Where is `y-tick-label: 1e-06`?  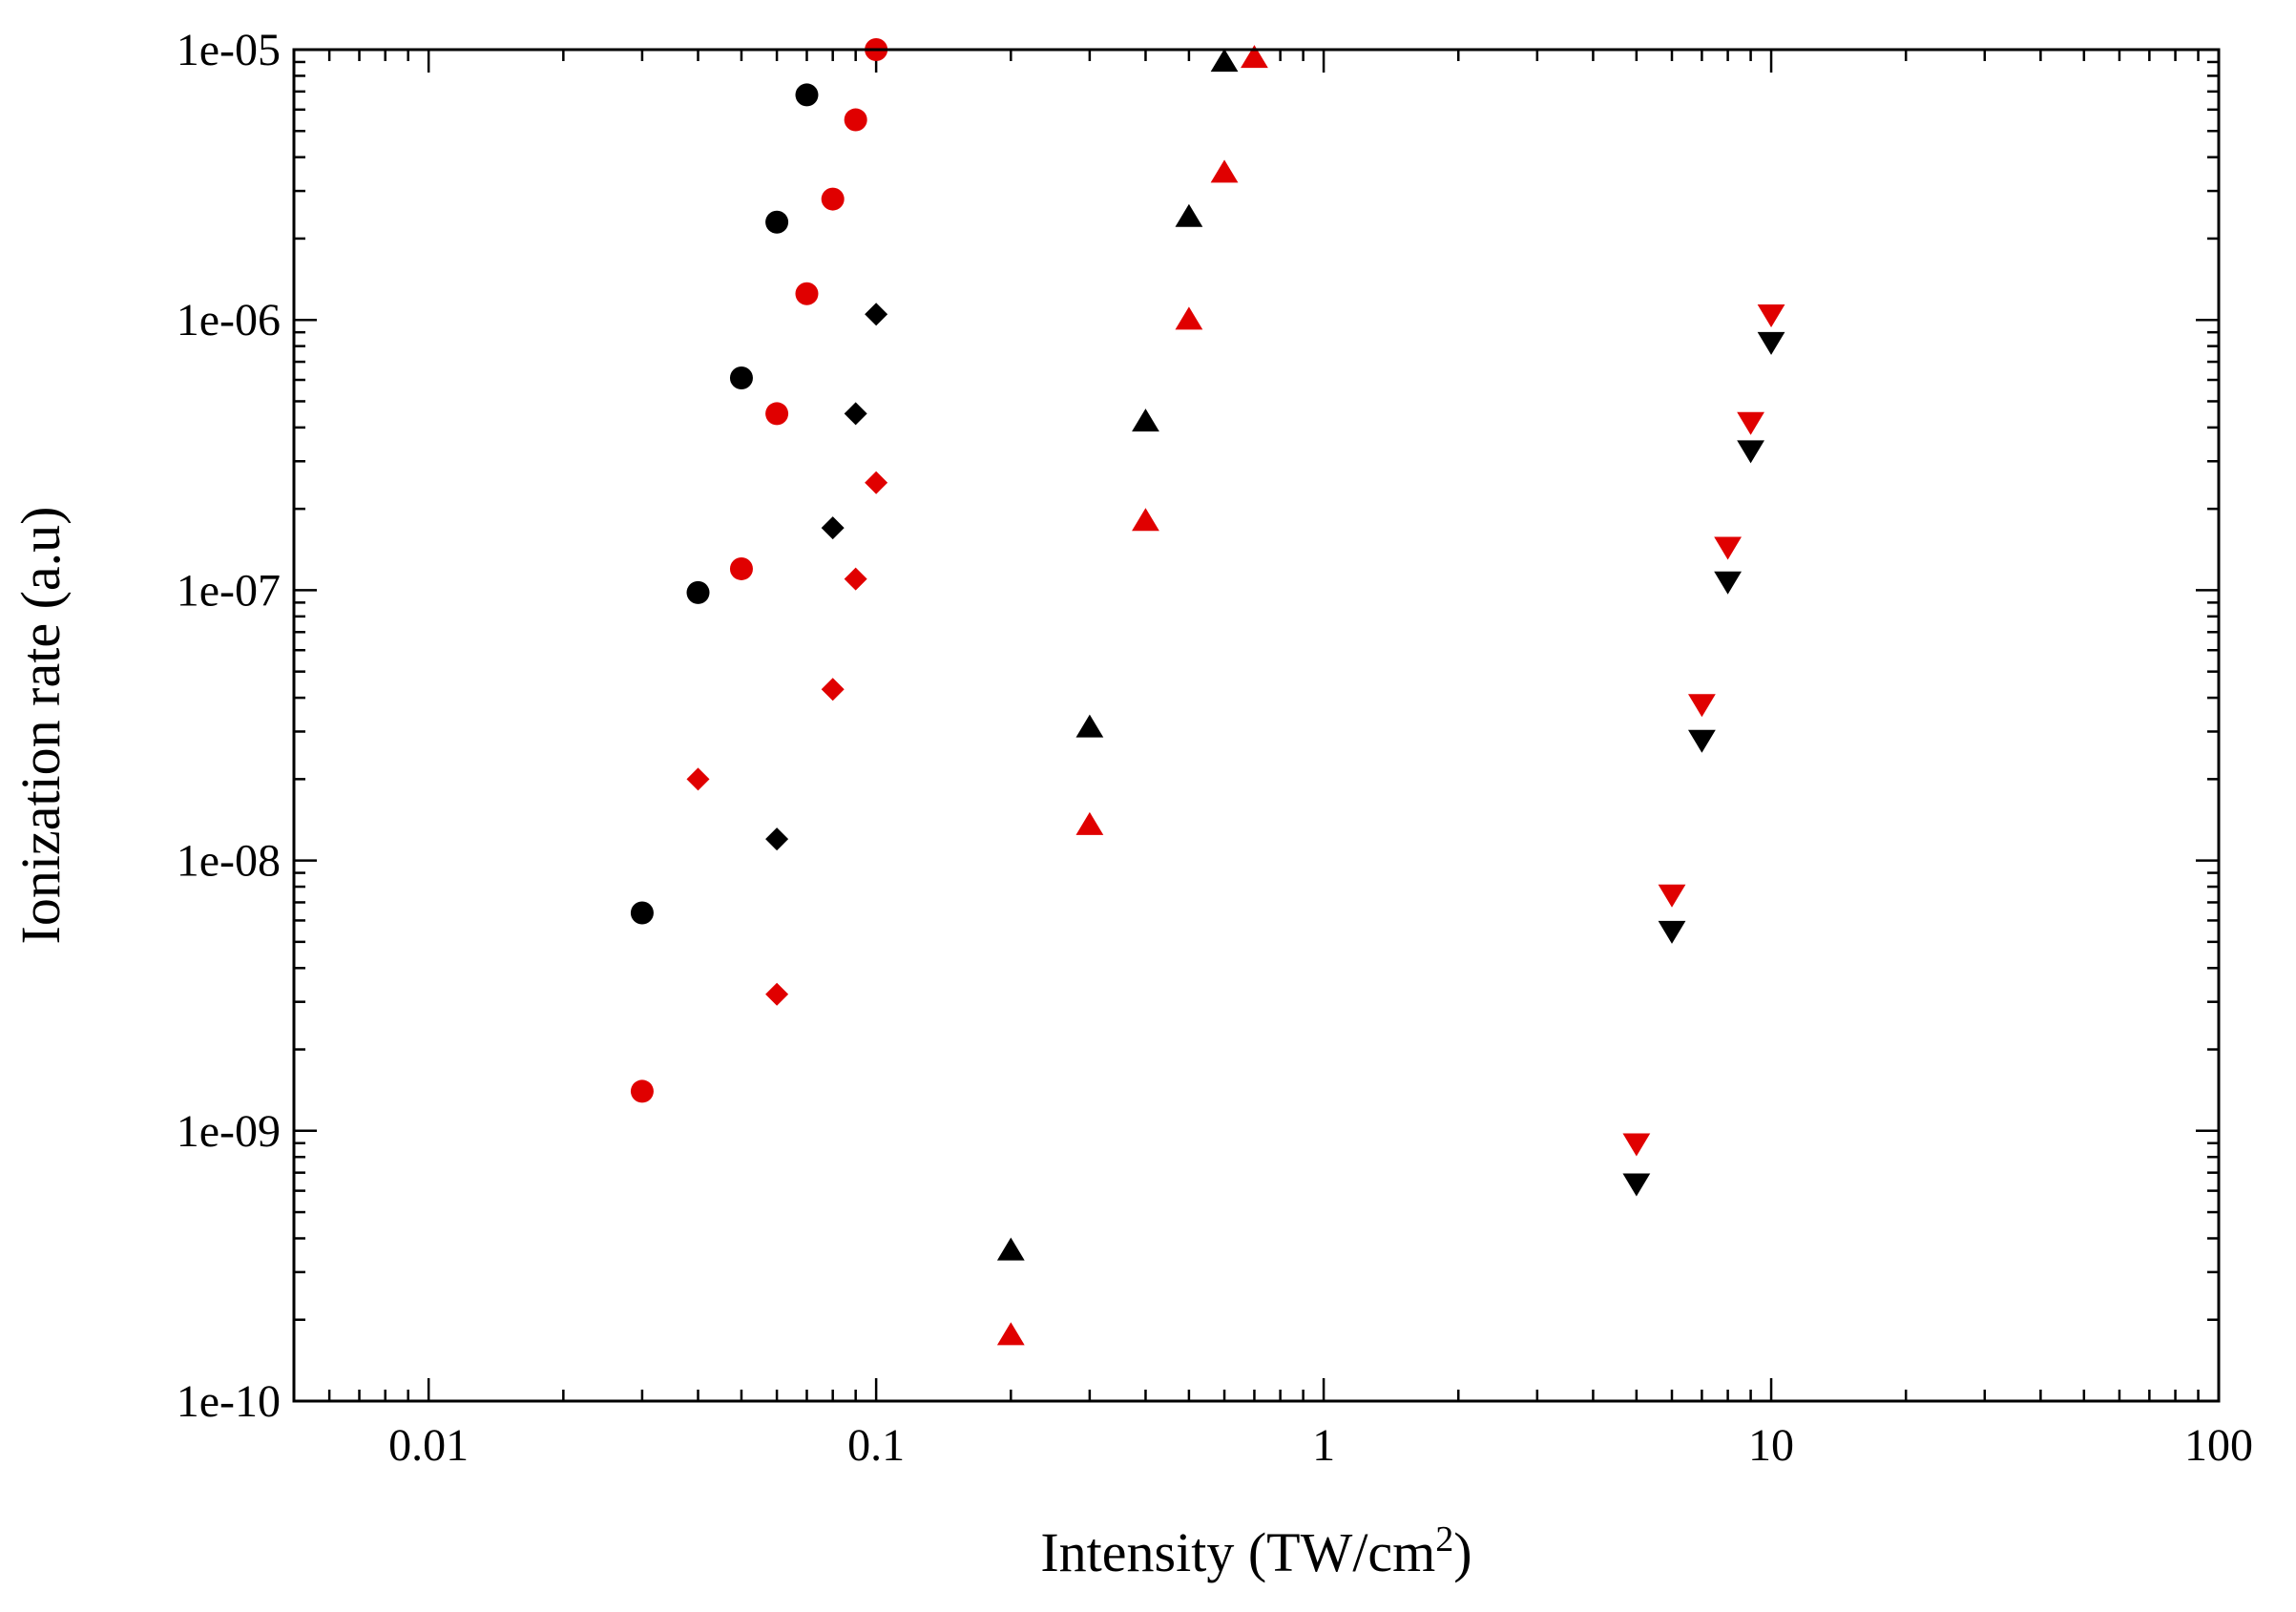 y-tick-label: 1e-06 is located at coordinates (229, 320).